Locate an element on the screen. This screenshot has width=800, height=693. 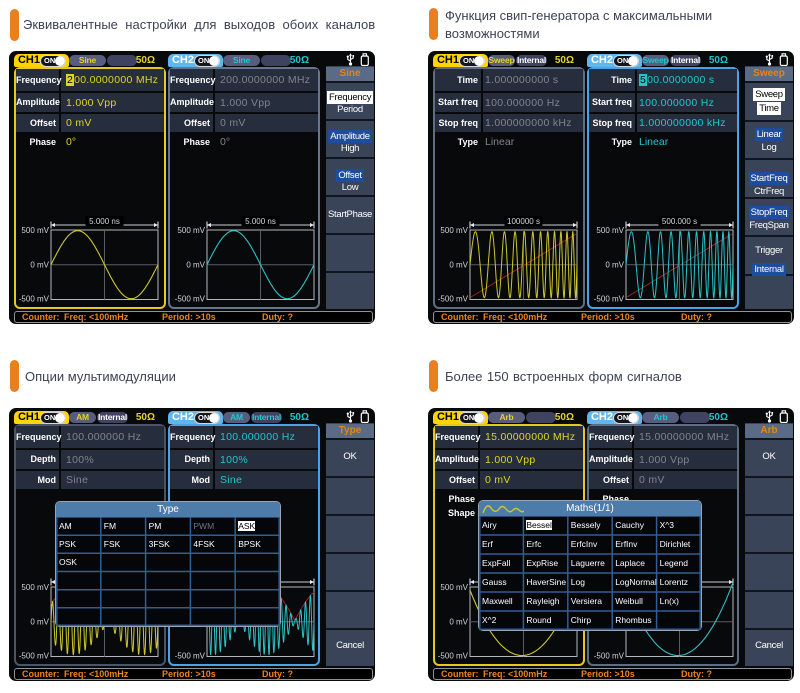
svg-text: 100000 s is located at coordinates (523, 221).